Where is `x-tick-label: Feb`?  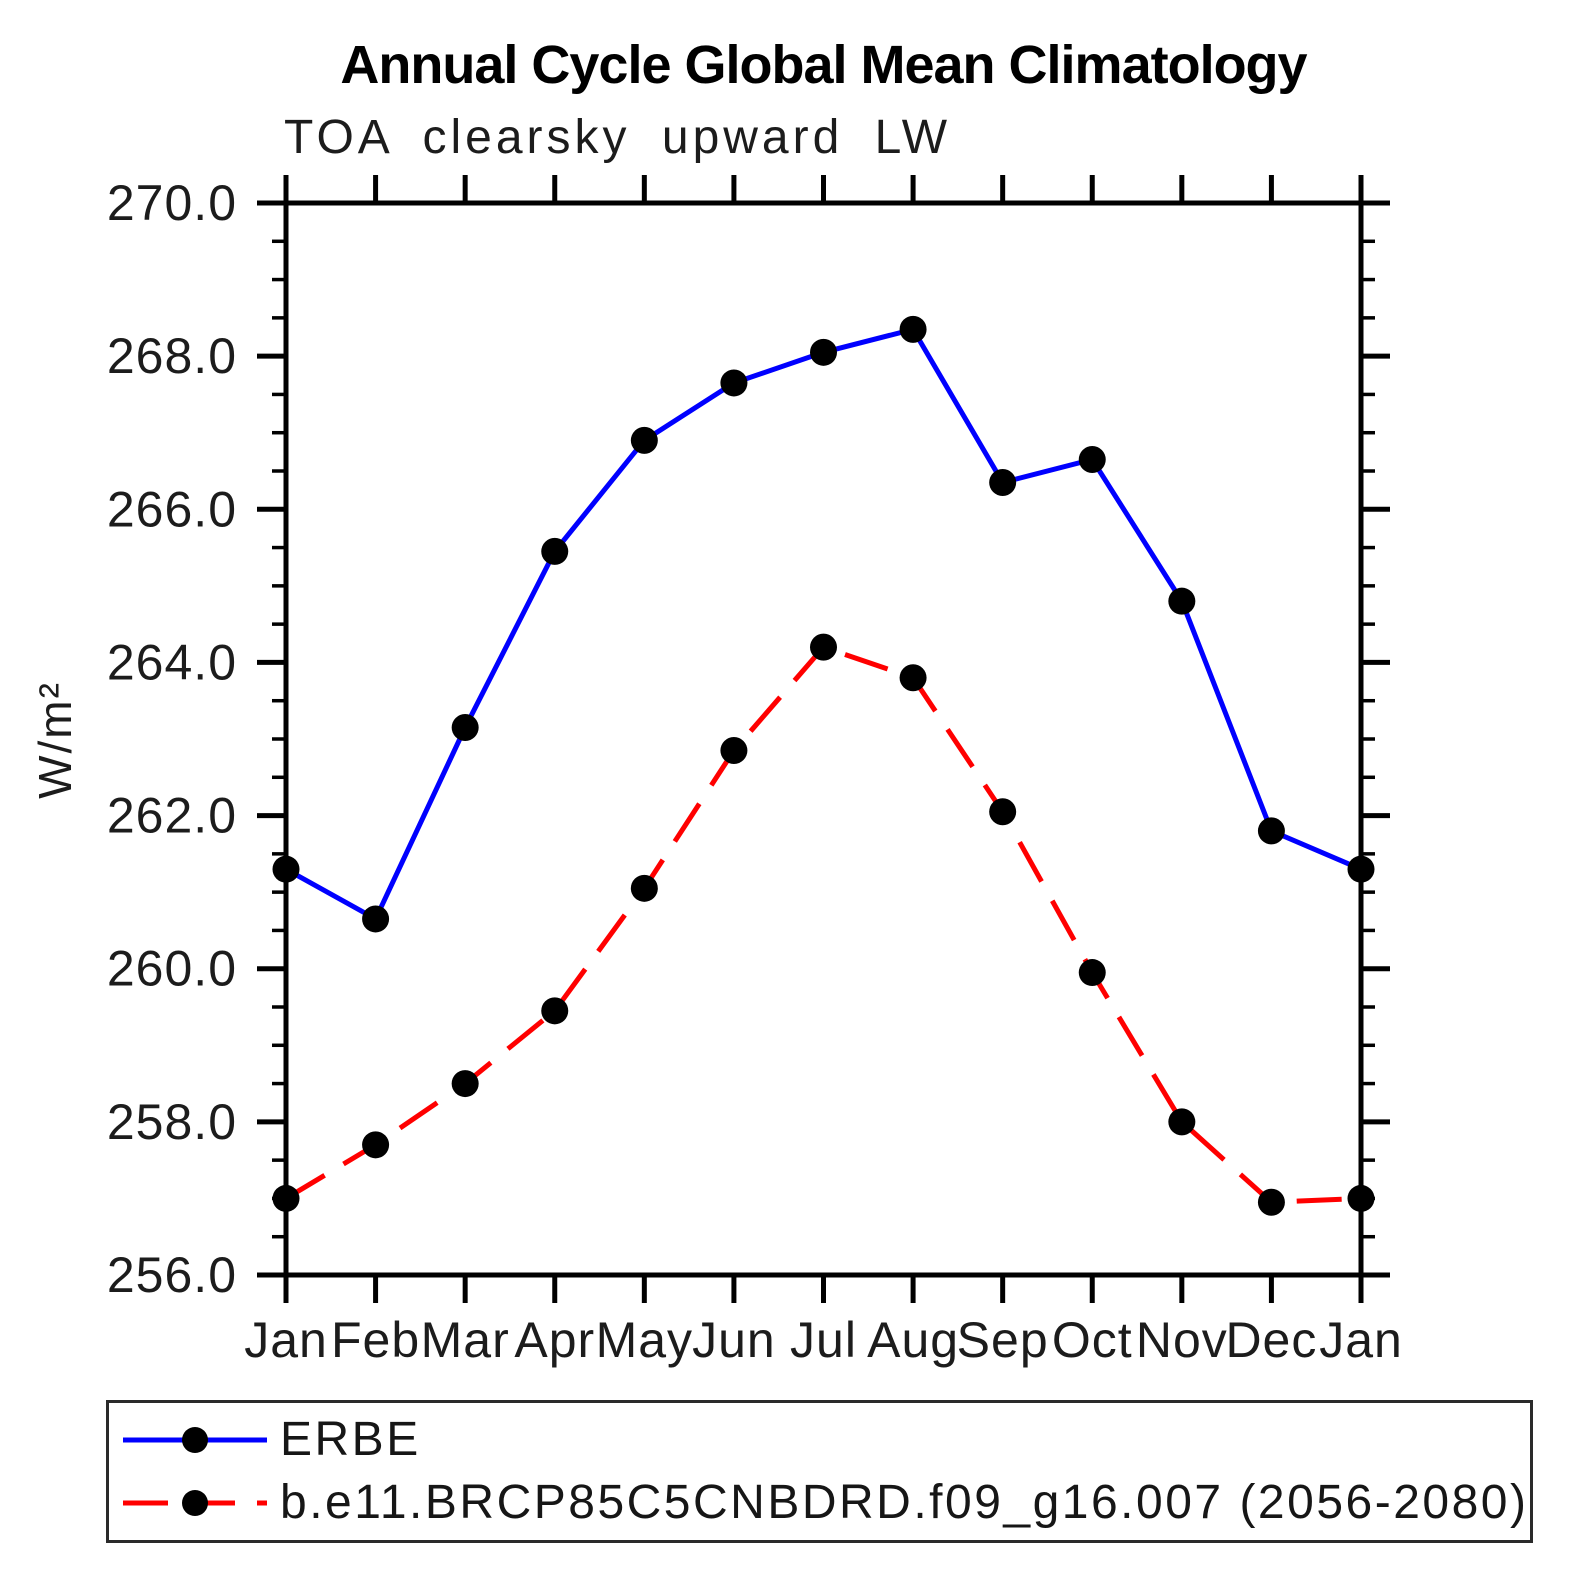
x-tick-label: Feb is located at coordinates (375, 1340).